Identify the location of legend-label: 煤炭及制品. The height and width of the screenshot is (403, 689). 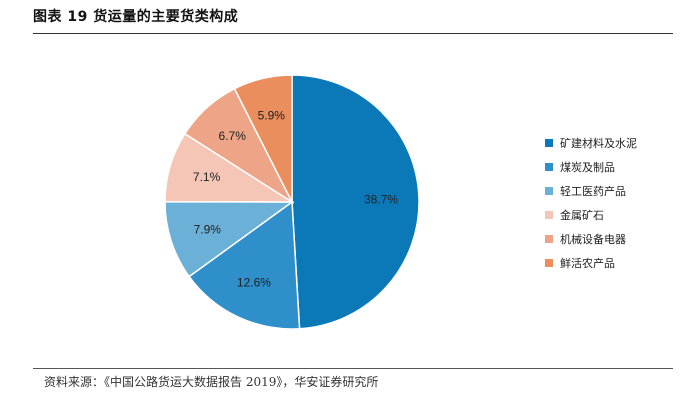
(587, 167).